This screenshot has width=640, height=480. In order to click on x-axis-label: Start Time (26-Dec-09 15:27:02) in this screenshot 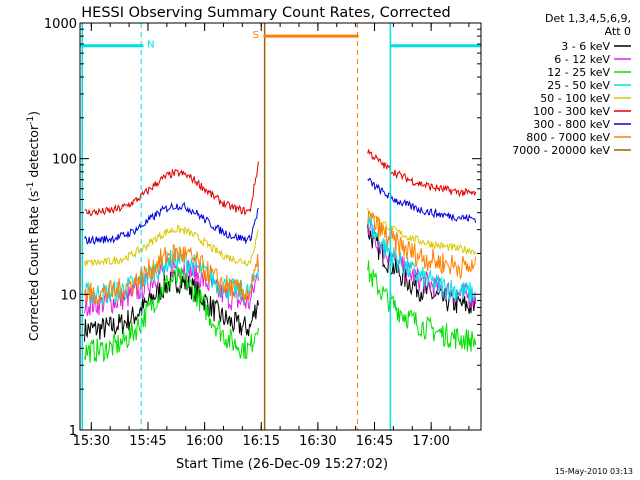, I will do `click(282, 464)`.